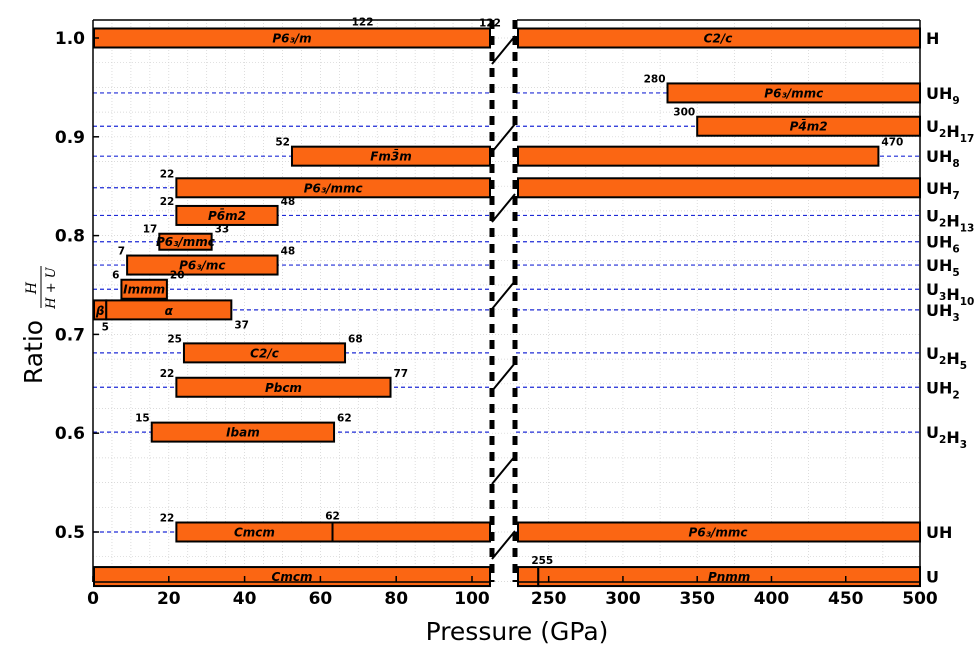 Image resolution: width=974 pixels, height=645 pixels. What do you see at coordinates (93, 599) in the screenshot?
I see `x-tick-label: 0` at bounding box center [93, 599].